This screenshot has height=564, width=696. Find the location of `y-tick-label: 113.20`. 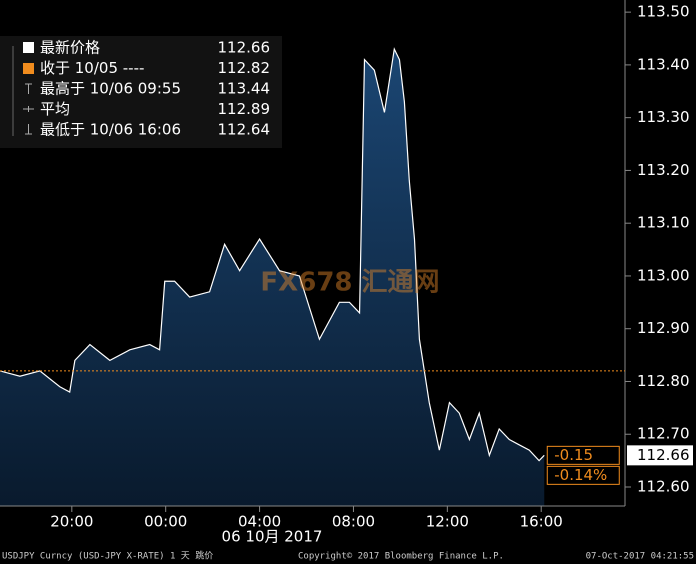

y-tick-label: 113.20 is located at coordinates (663, 170).